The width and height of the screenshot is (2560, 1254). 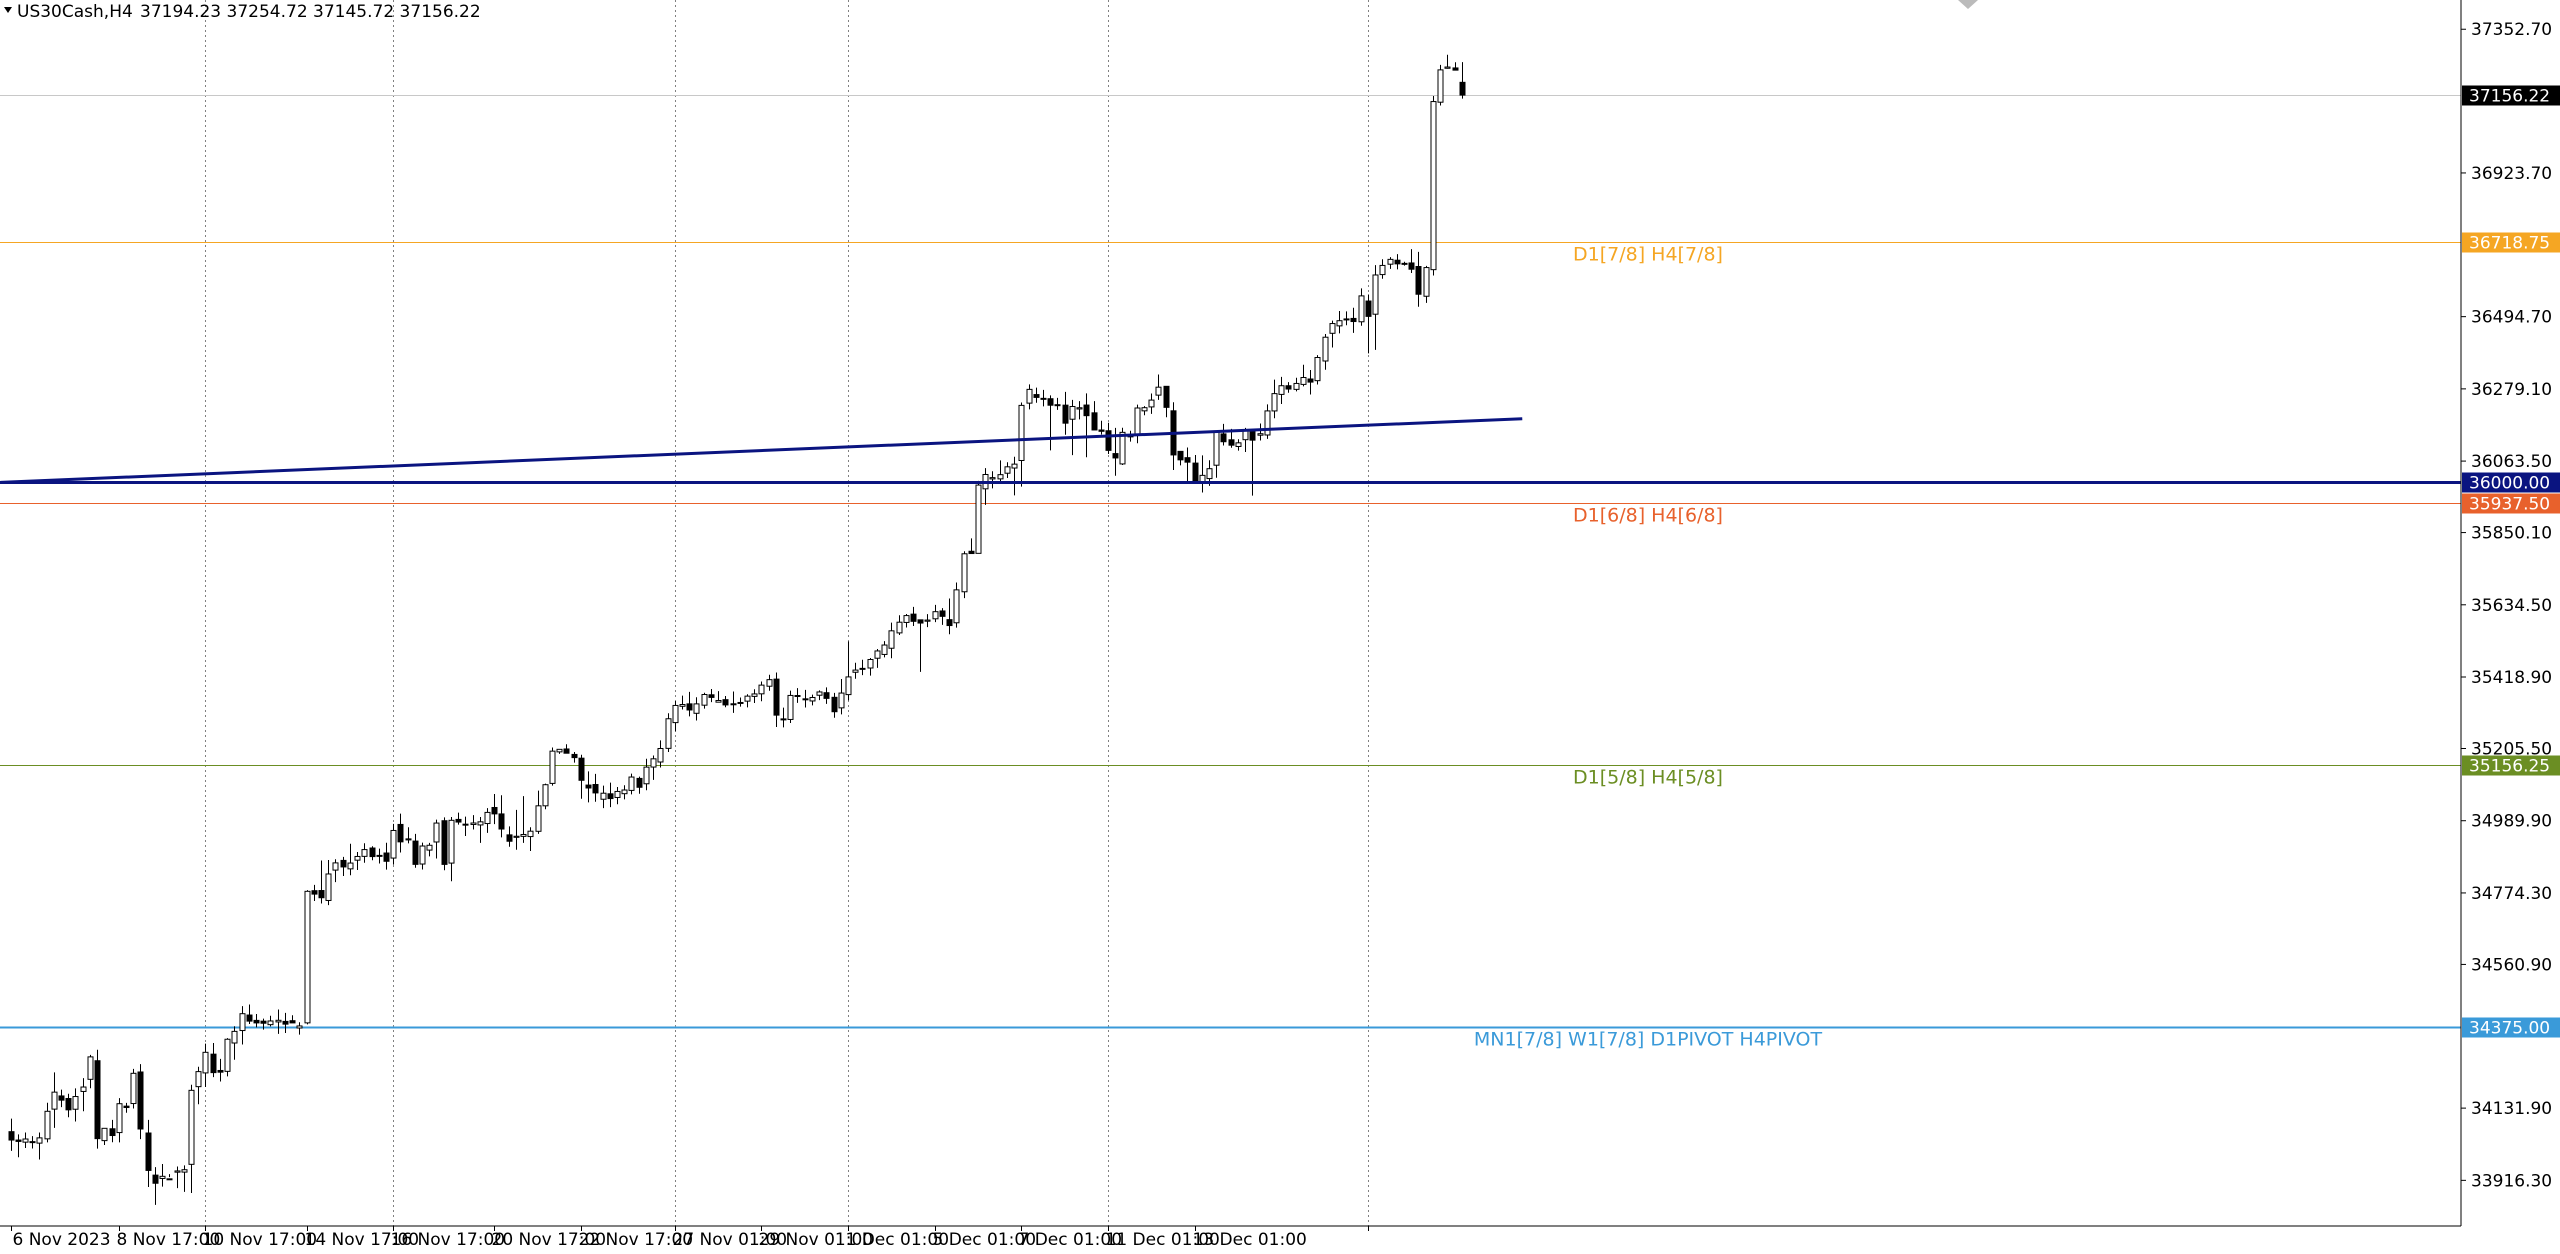 I want to click on y-tick-label: 36494.70, so click(x=2511, y=318).